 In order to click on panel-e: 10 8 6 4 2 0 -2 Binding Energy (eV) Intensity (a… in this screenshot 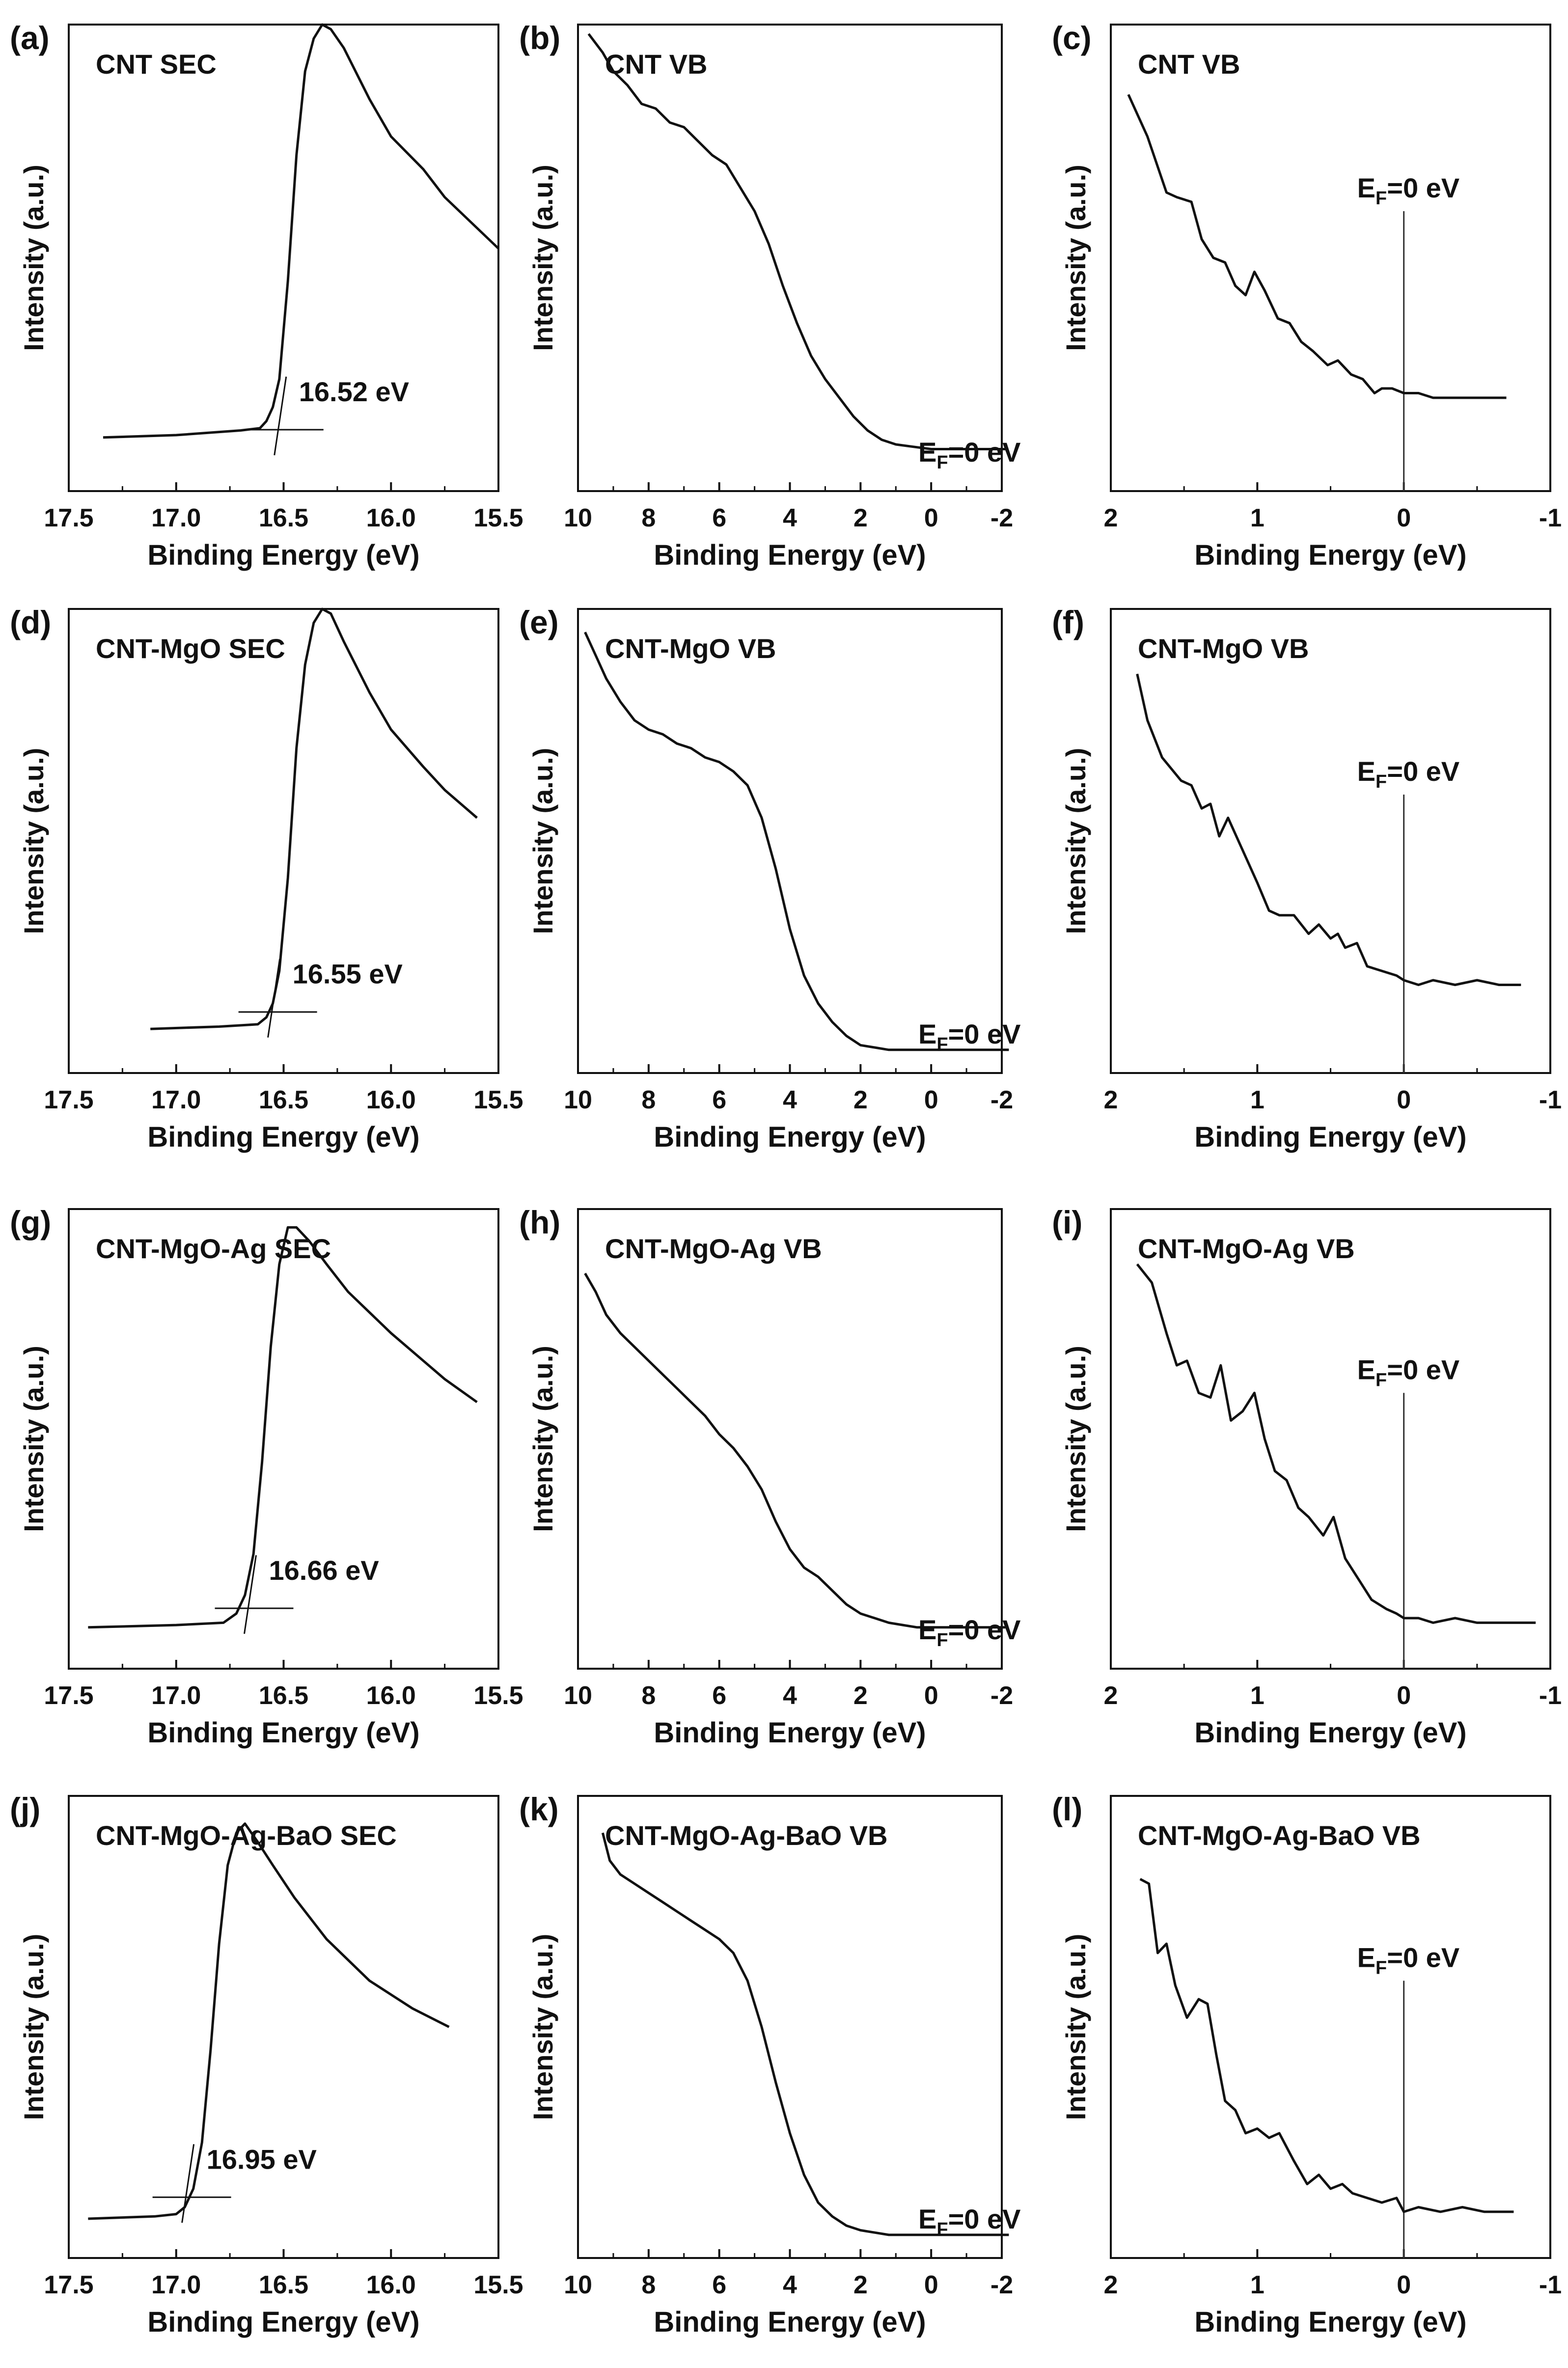, I will do `click(769, 878)`.